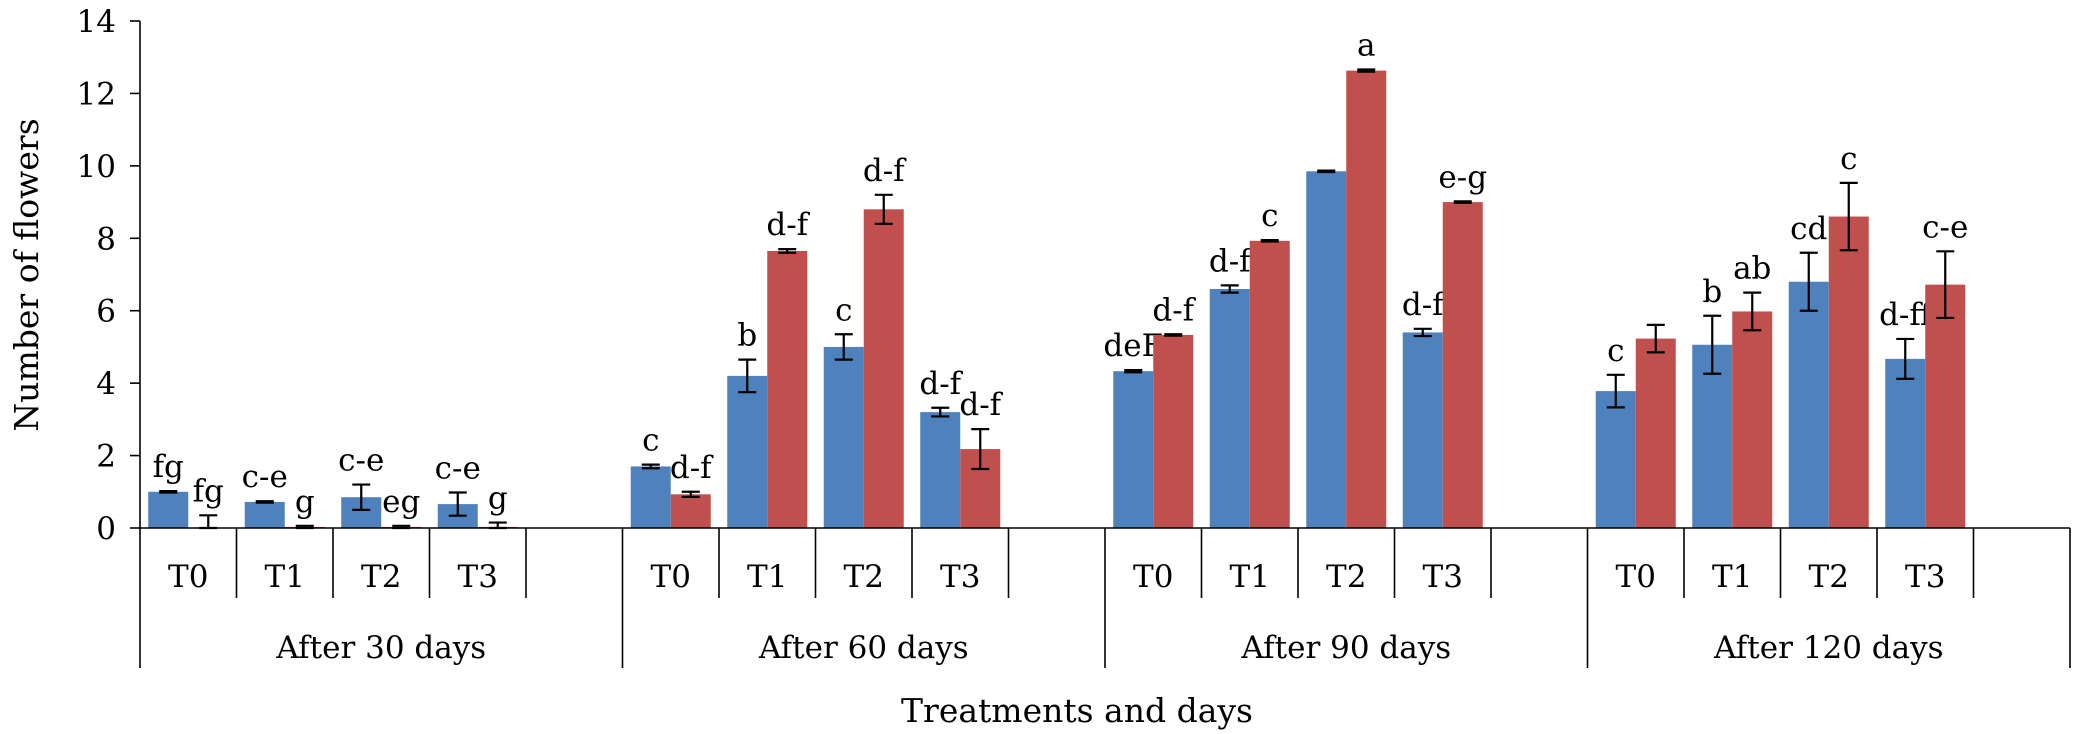 Image resolution: width=2079 pixels, height=734 pixels. What do you see at coordinates (1906, 315) in the screenshot?
I see `data-label: d-ff` at bounding box center [1906, 315].